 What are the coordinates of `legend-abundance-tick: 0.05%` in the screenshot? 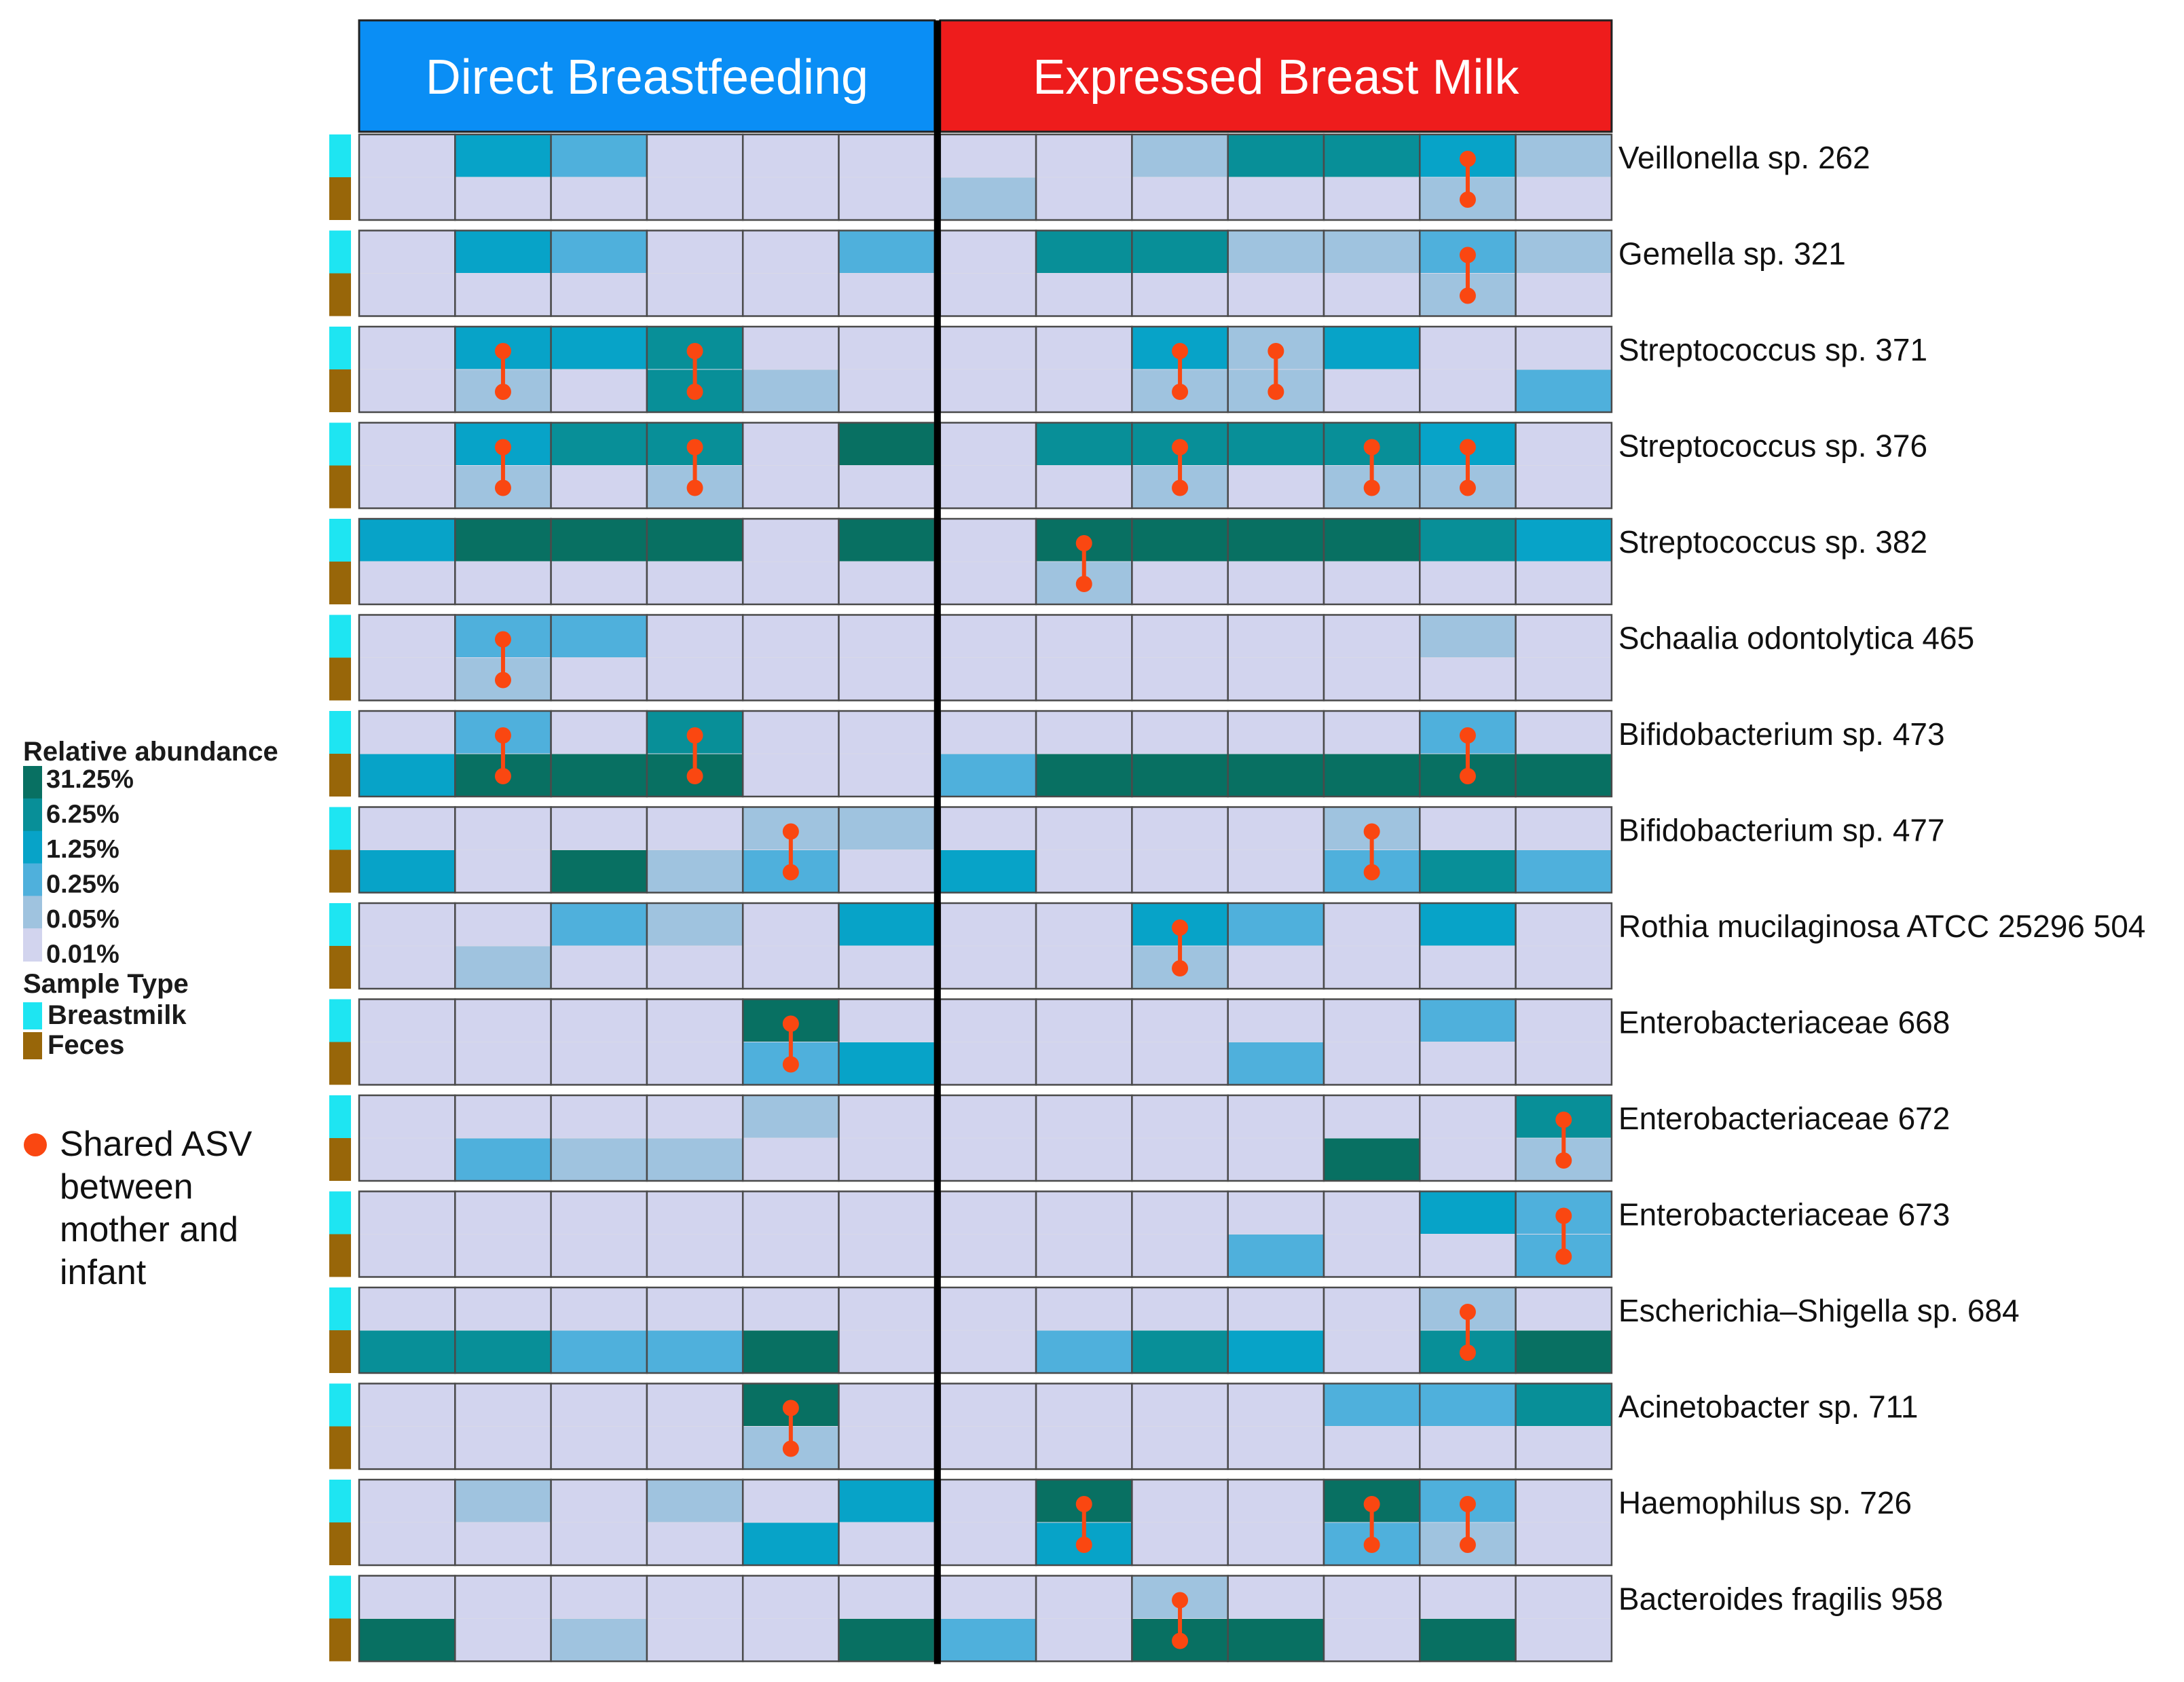 It's located at (82, 920).